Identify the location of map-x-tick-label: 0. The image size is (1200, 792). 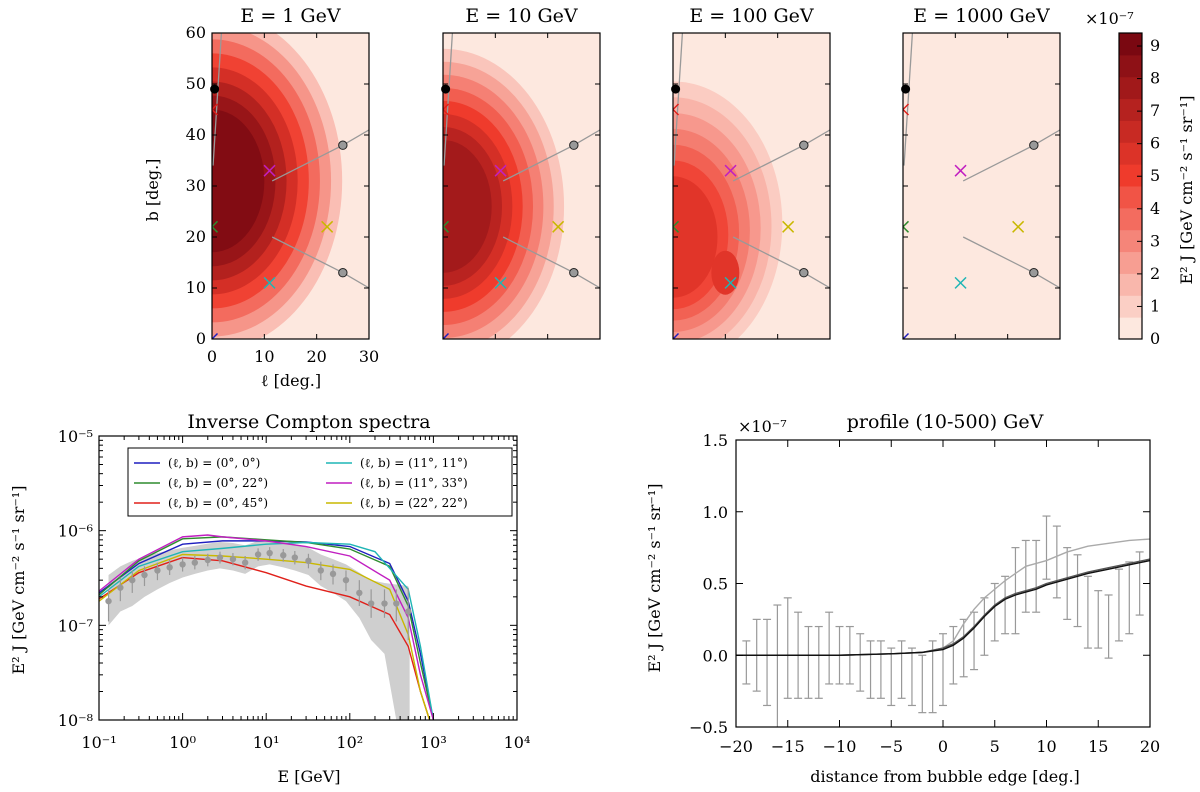
(212, 356).